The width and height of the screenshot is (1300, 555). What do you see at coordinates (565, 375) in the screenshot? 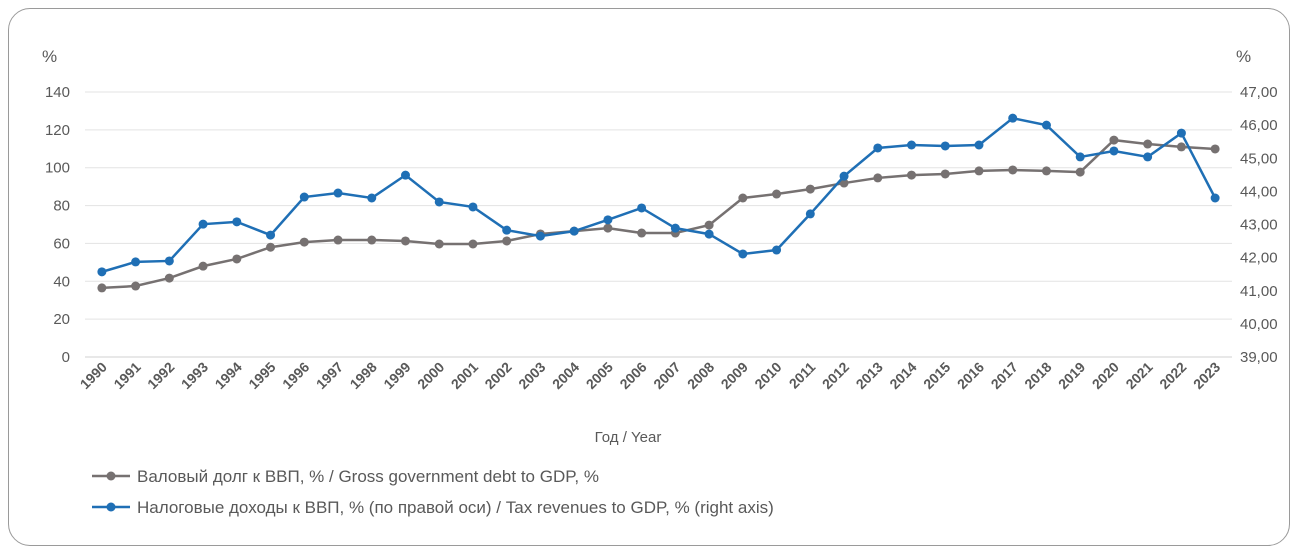
I see `x-tick-label: 2004` at bounding box center [565, 375].